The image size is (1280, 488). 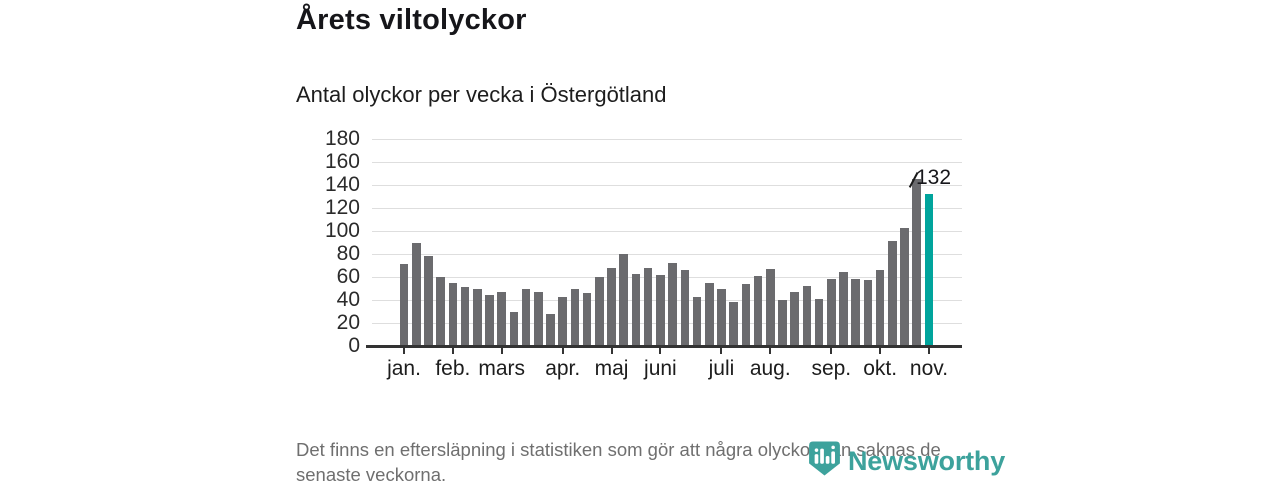 What do you see at coordinates (721, 368) in the screenshot?
I see `month-label-juli: juli` at bounding box center [721, 368].